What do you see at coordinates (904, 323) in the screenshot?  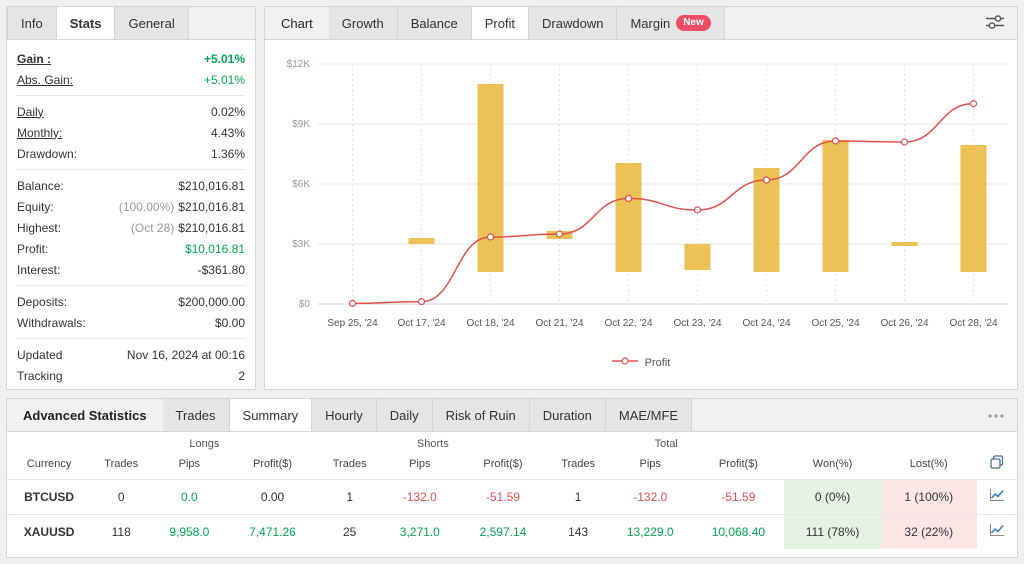 I see `svg-text: Oct 26, '24` at bounding box center [904, 323].